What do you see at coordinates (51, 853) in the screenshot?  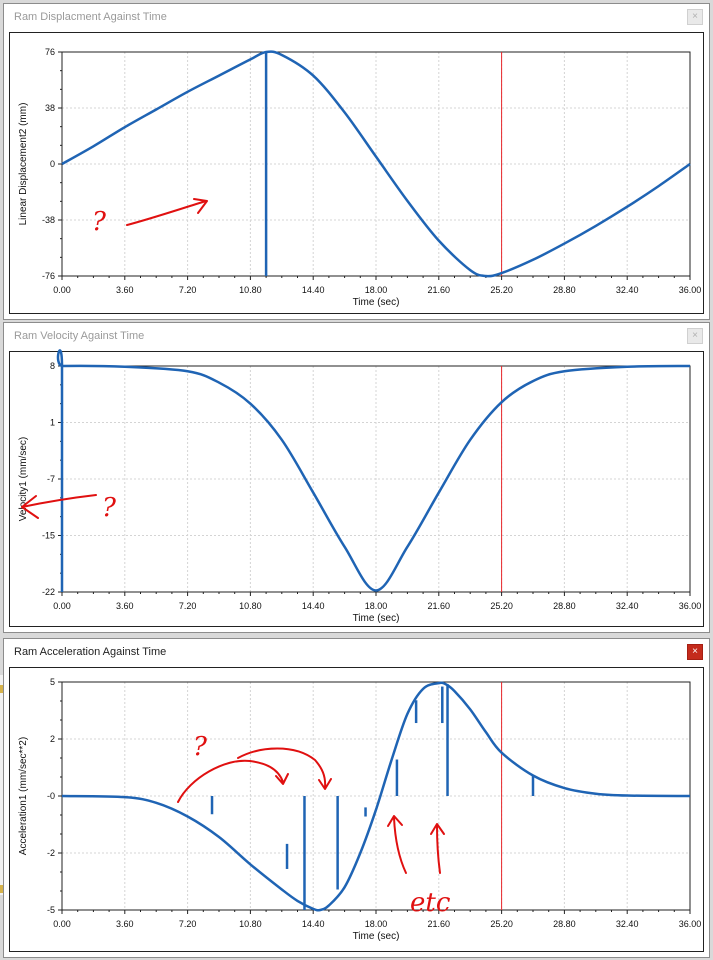 I see `y-tick-label: -2` at bounding box center [51, 853].